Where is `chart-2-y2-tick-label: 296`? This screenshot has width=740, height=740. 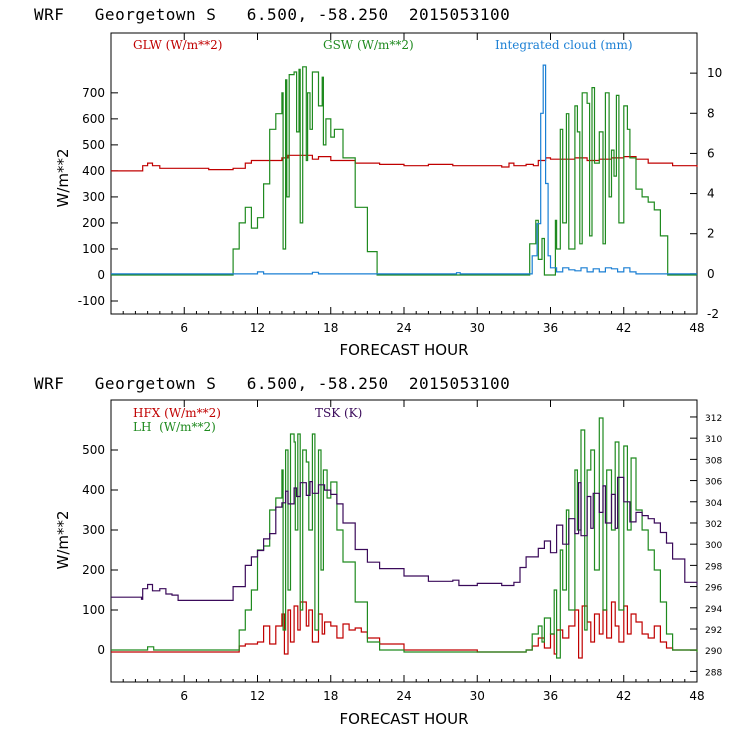
chart-2-y2-tick-label: 296 is located at coordinates (713, 589).